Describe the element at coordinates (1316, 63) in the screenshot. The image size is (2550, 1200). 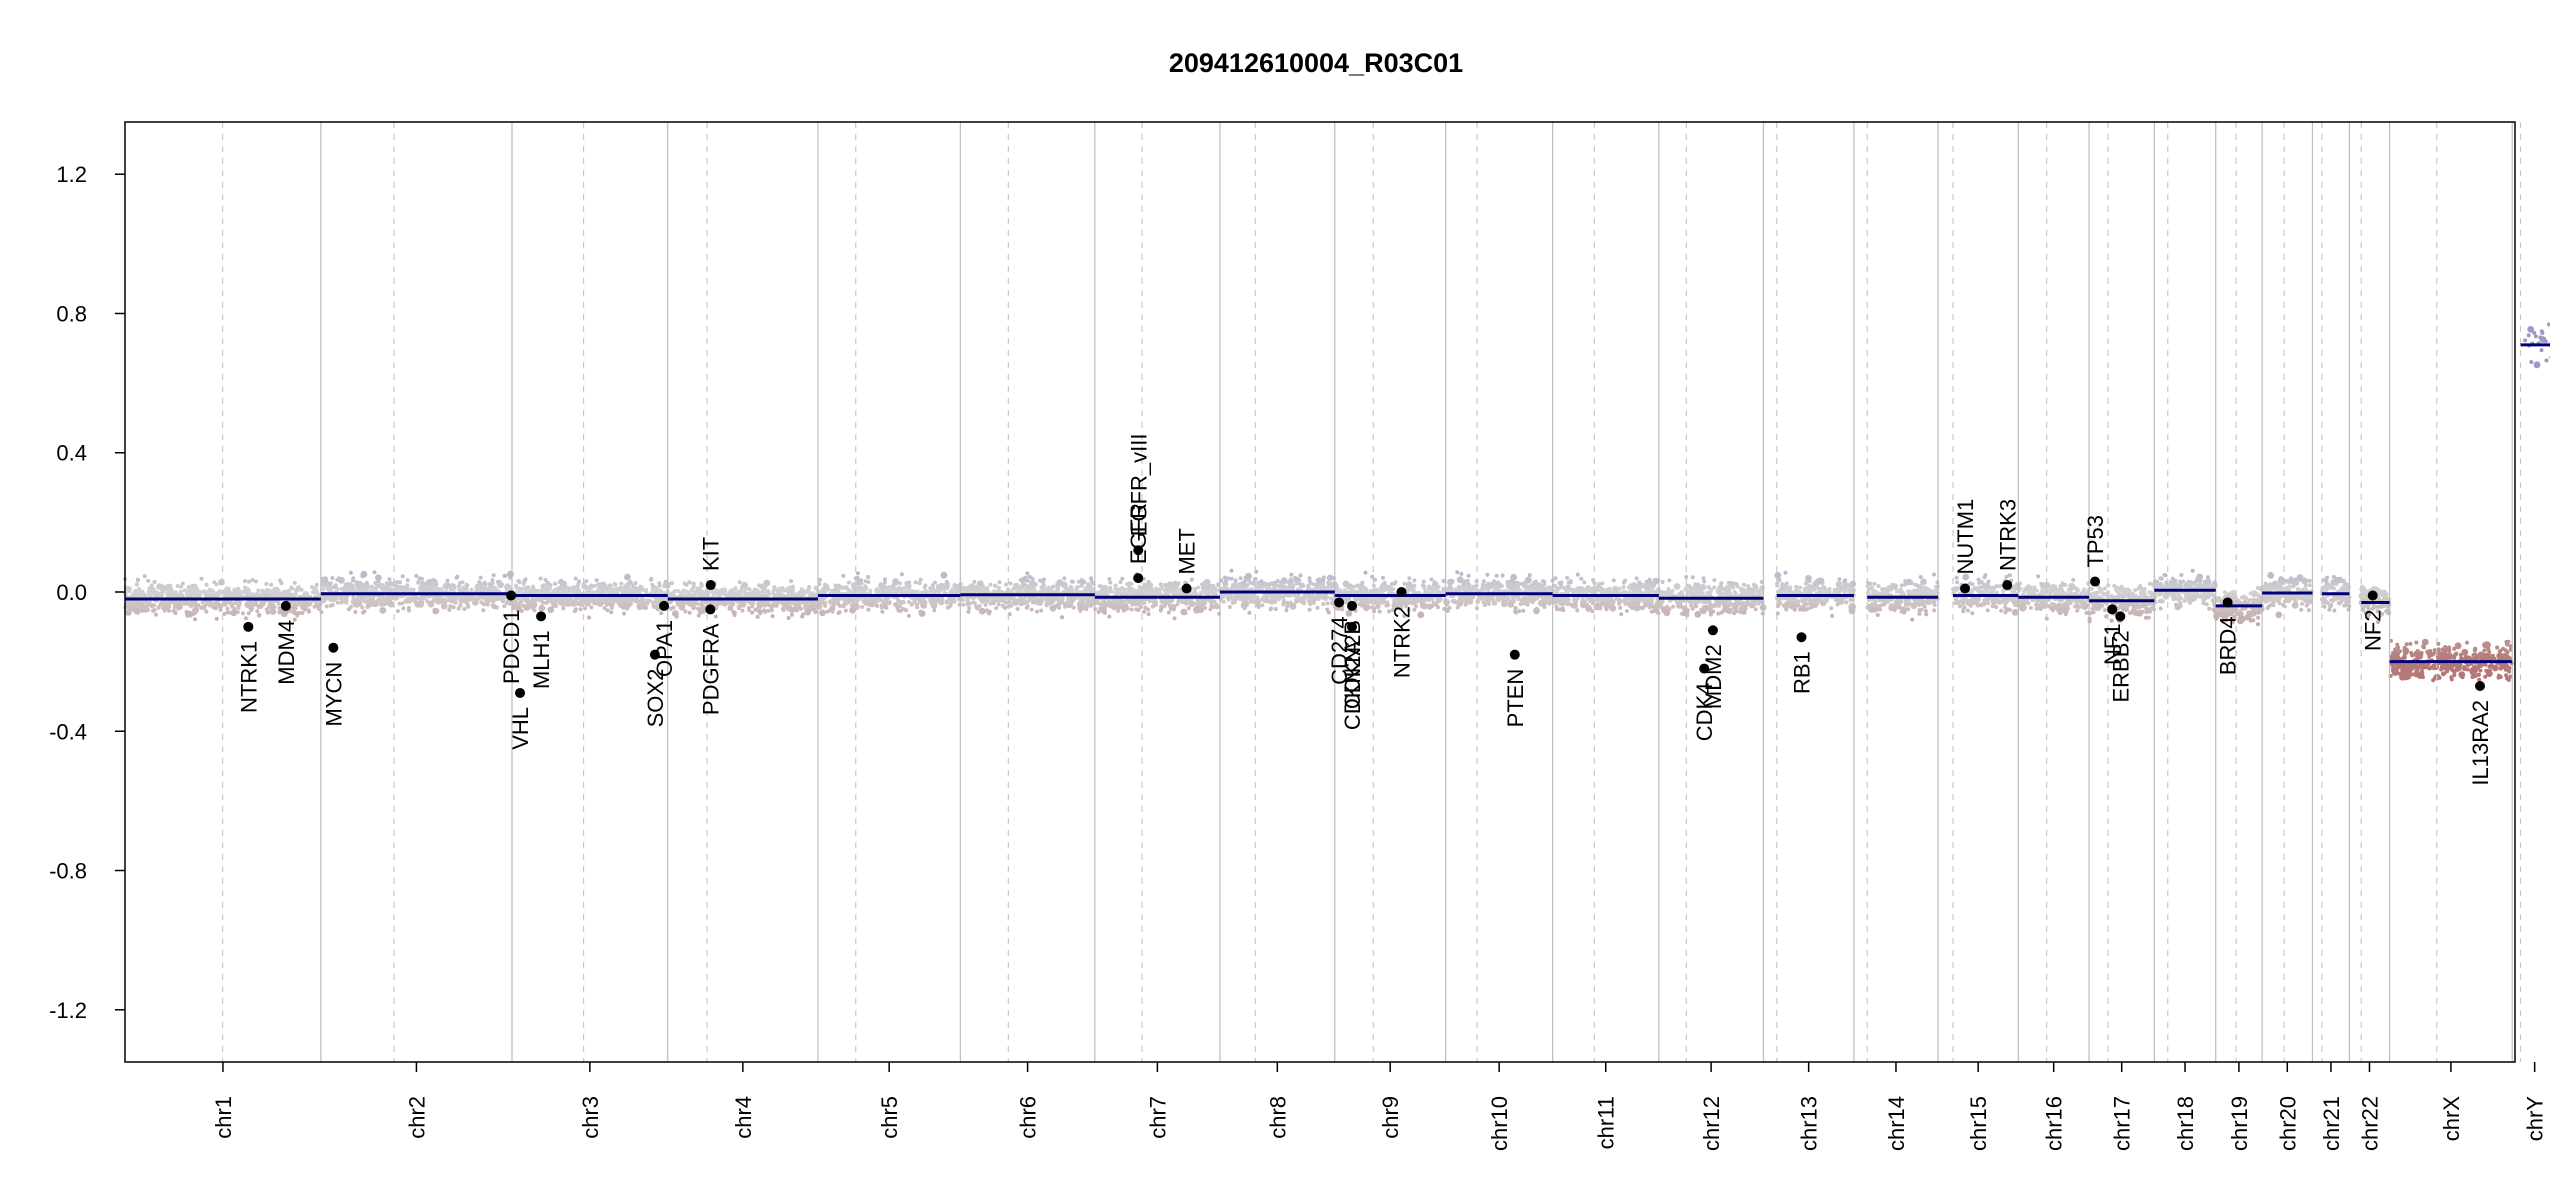
I see `chart-title: 209412610004_R03C01` at that location.